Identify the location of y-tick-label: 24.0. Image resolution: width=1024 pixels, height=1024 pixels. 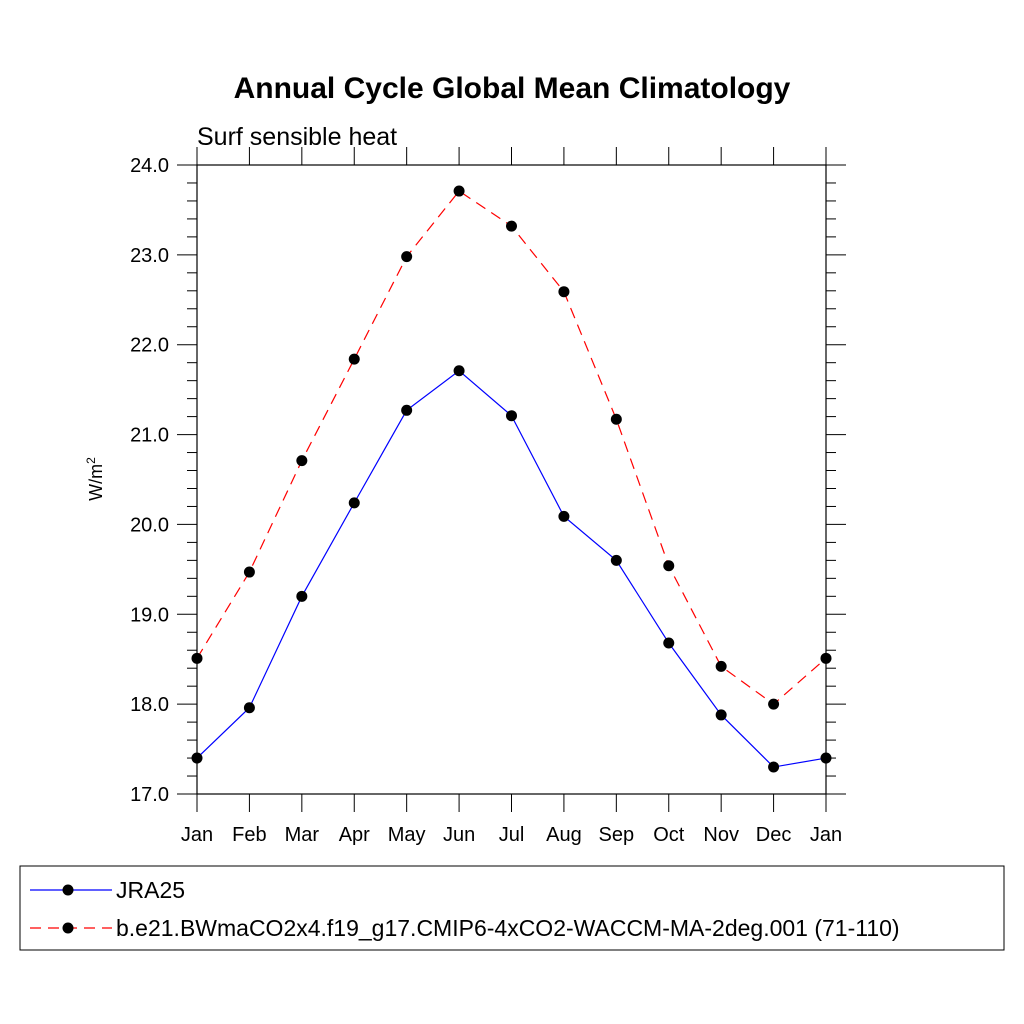
(149, 166).